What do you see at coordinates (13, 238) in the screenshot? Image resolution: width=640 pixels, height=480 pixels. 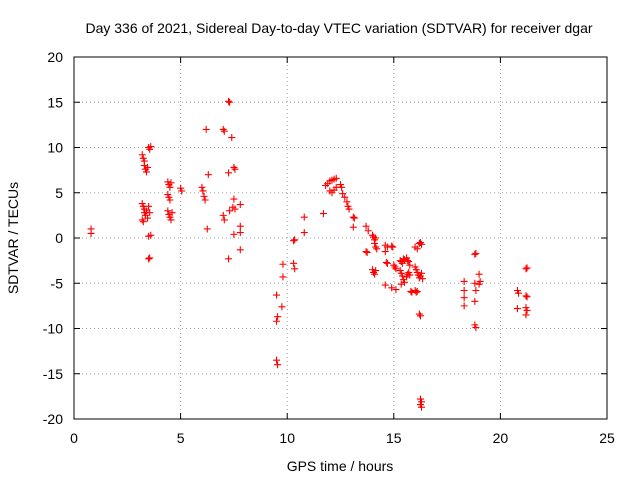 I see `y-axis-label: SDTVAR / TECUs` at bounding box center [13, 238].